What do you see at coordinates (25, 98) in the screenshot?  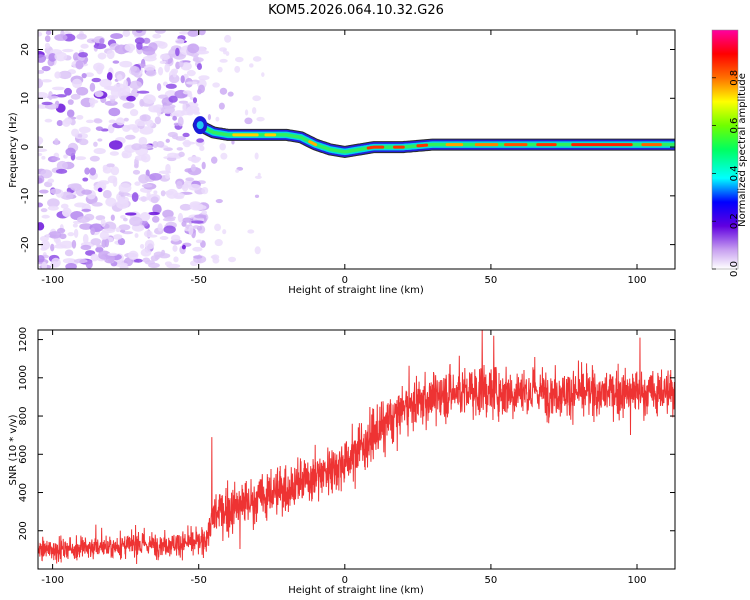 I see `spectrogram-y-tick-label: 10` at bounding box center [25, 98].